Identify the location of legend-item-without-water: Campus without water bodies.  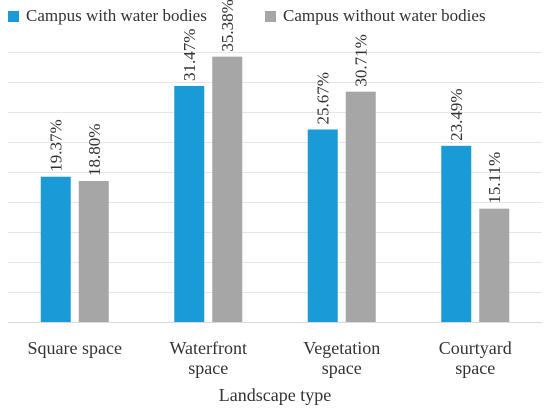
(375, 16).